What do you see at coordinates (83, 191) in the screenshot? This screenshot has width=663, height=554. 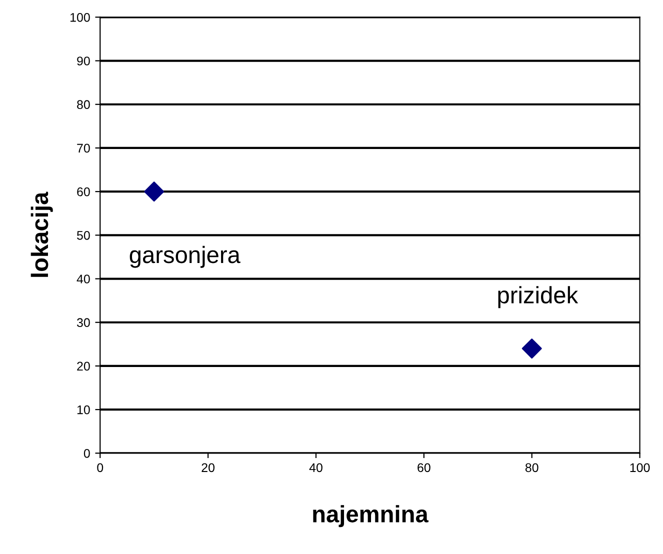 I see `y-tick-label: 60` at bounding box center [83, 191].